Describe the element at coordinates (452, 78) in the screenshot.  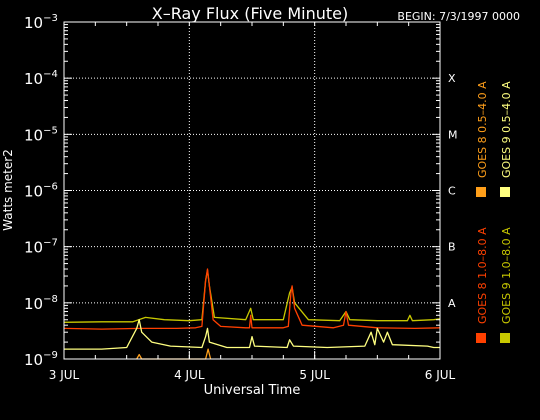
I see `flare-class-label: X` at that location.